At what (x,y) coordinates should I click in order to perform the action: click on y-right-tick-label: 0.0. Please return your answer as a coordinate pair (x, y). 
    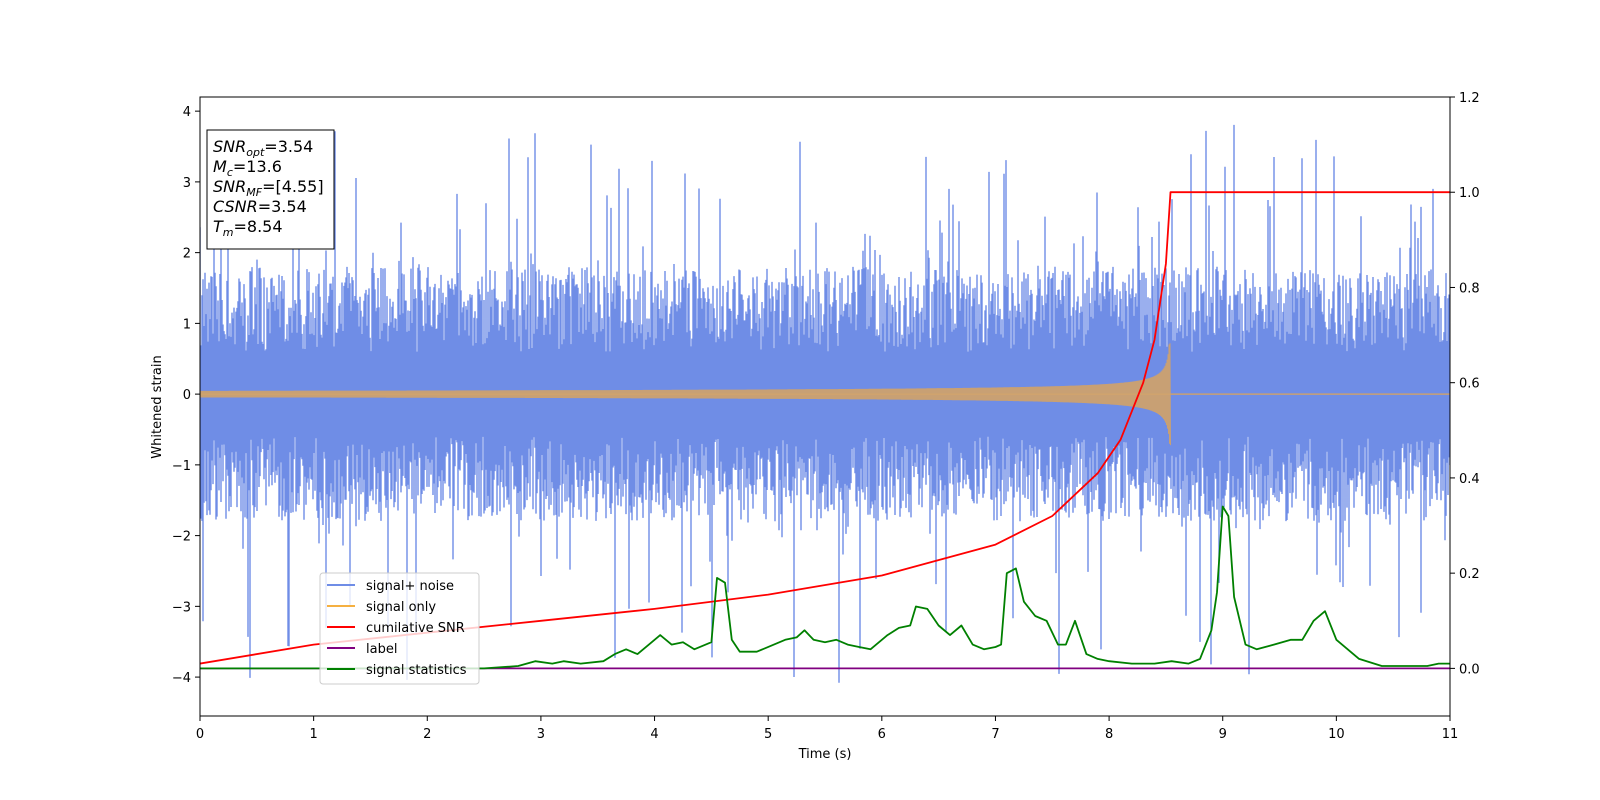
    Looking at the image, I should click on (1469, 669).